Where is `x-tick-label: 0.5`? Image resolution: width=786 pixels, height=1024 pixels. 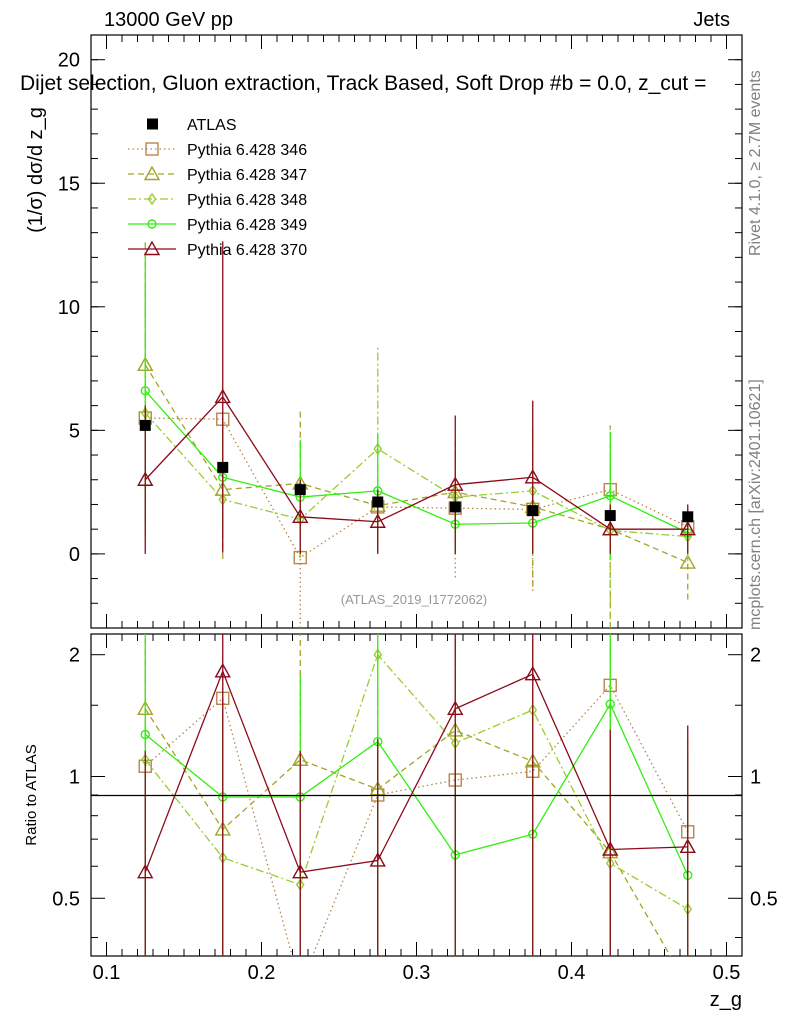
x-tick-label: 0.5 is located at coordinates (727, 973).